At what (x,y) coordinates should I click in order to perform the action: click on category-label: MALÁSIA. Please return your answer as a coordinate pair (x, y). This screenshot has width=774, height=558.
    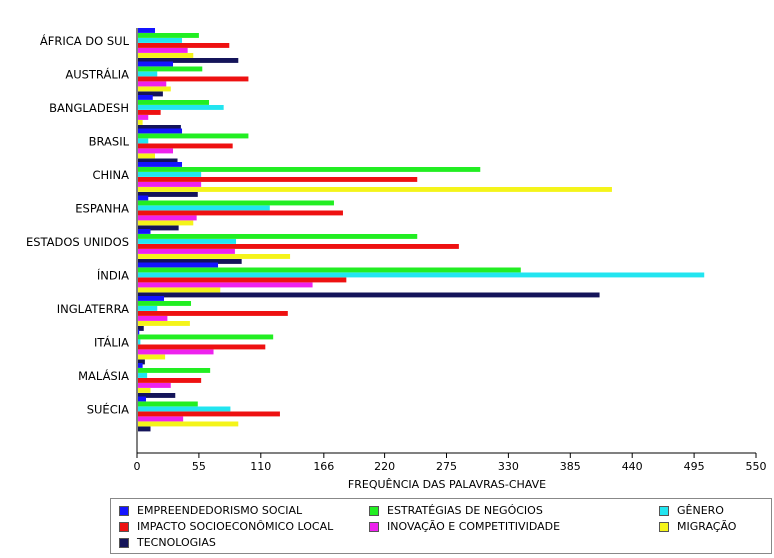
    Looking at the image, I should click on (103, 375).